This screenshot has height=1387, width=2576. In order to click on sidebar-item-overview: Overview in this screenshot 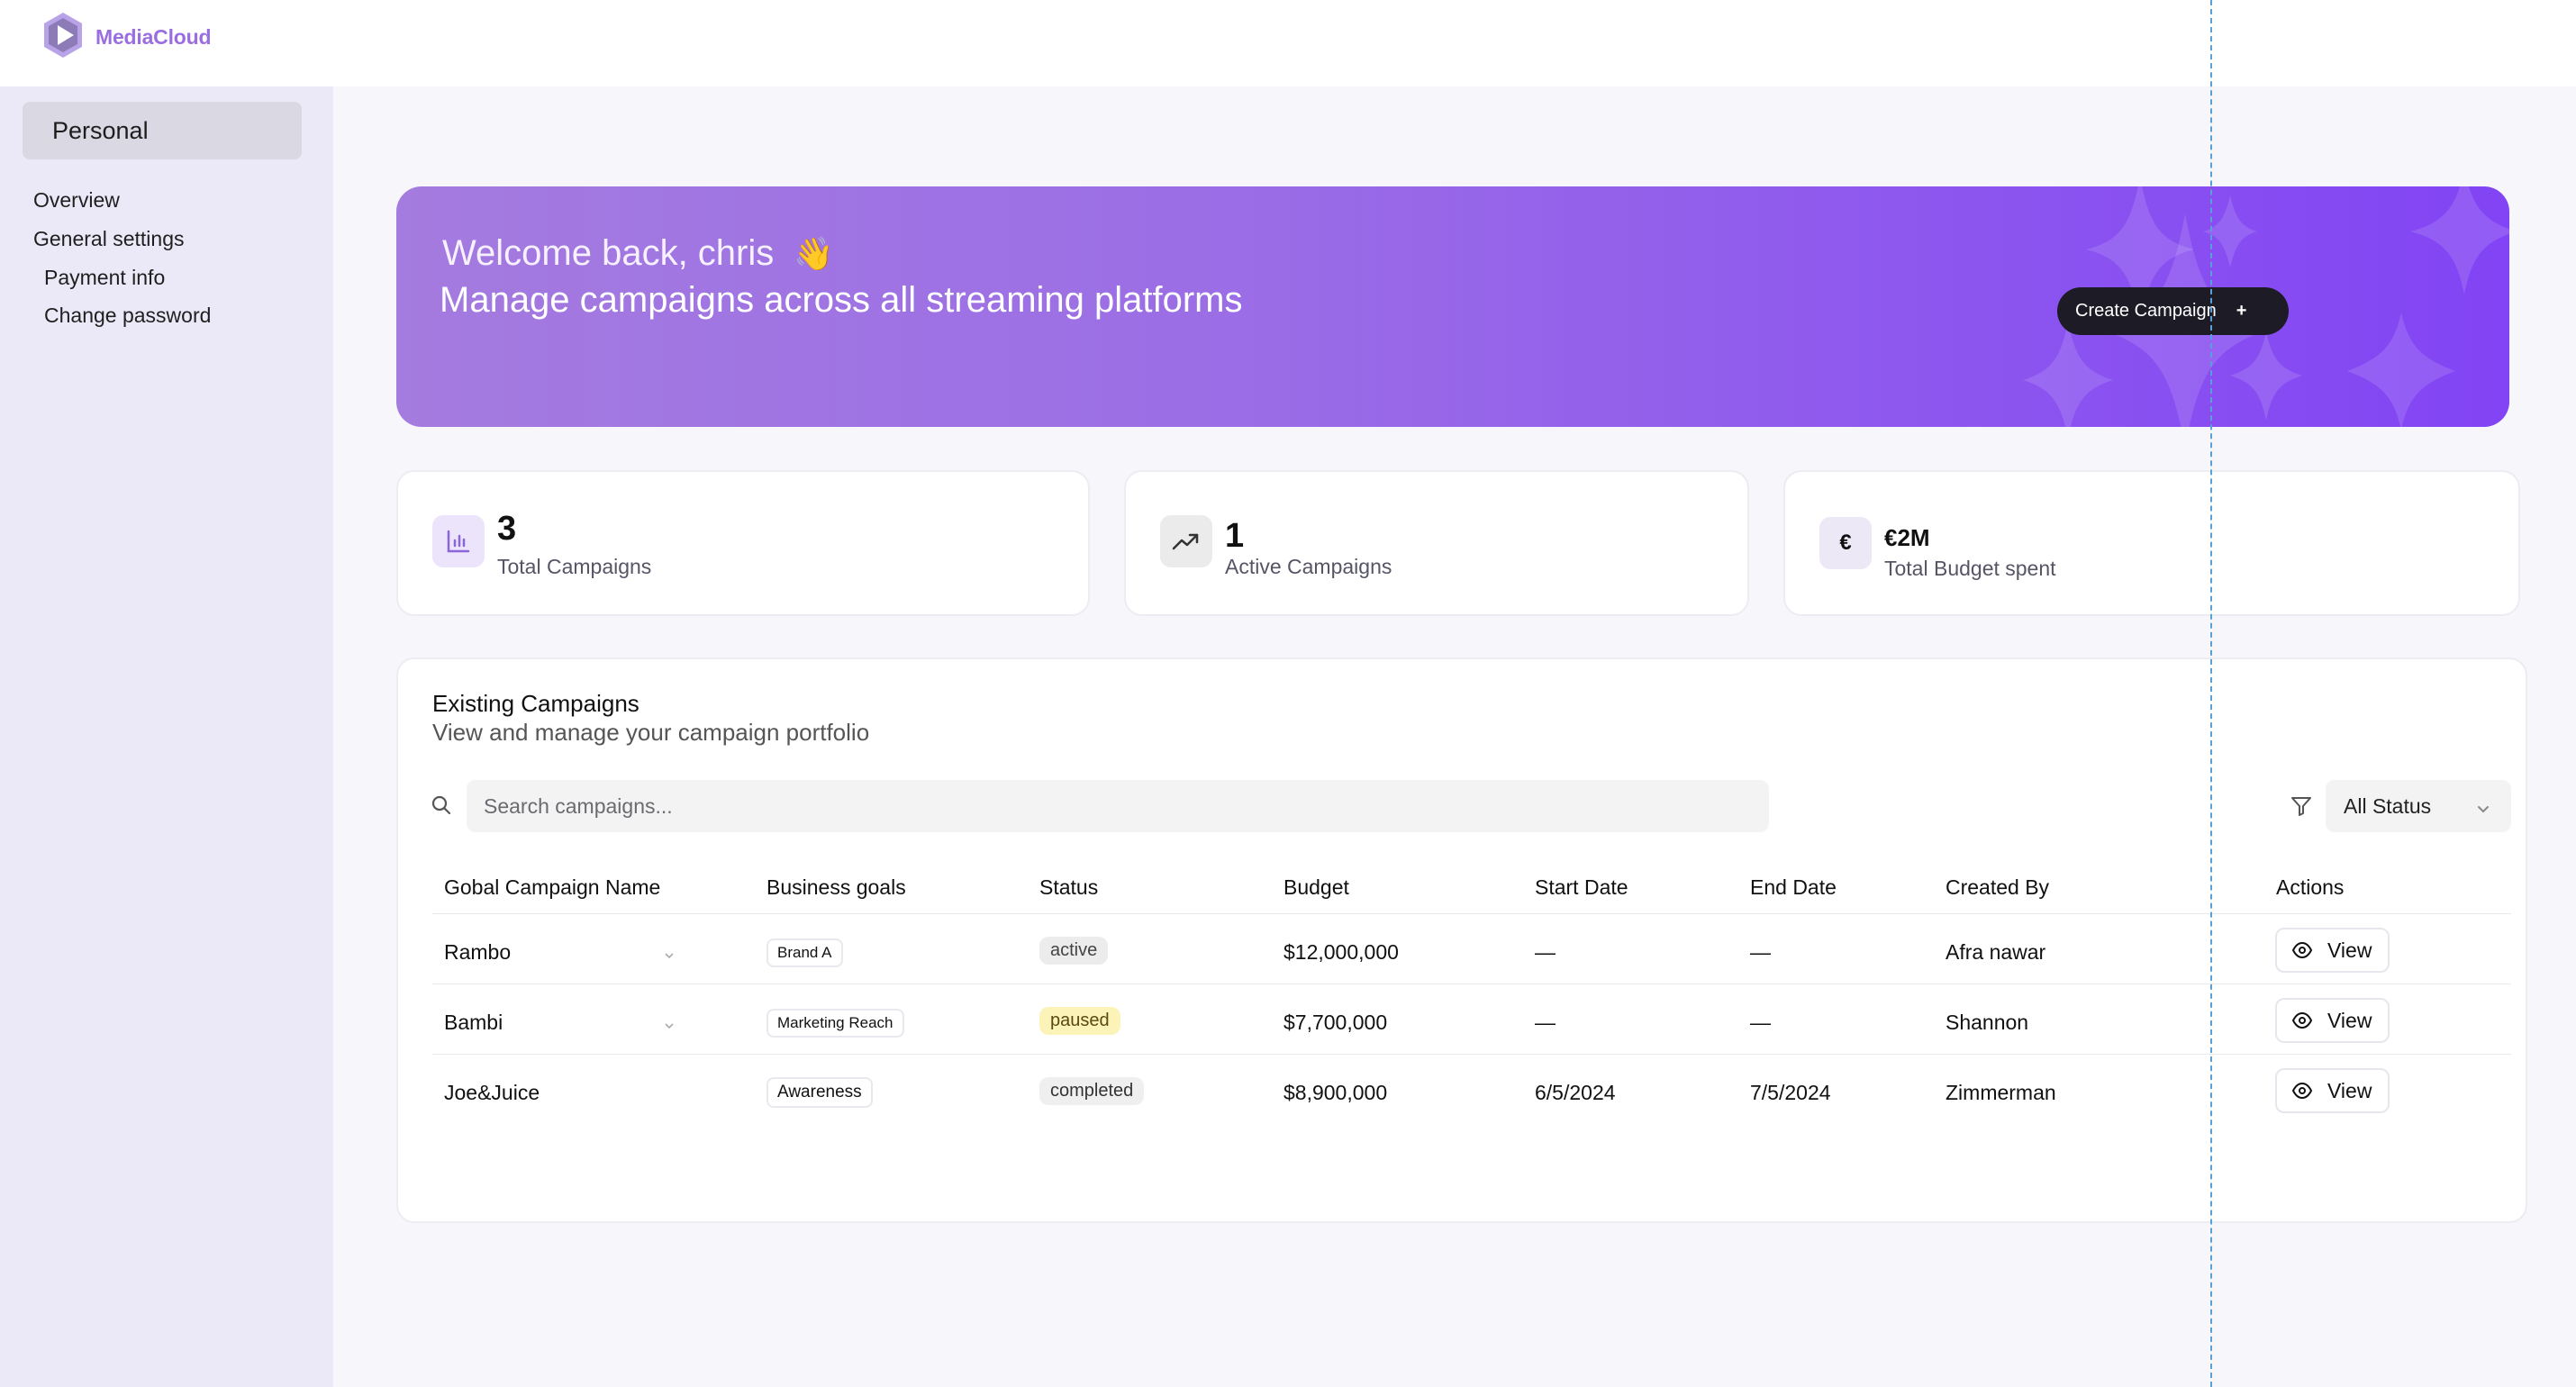, I will do `click(76, 200)`.